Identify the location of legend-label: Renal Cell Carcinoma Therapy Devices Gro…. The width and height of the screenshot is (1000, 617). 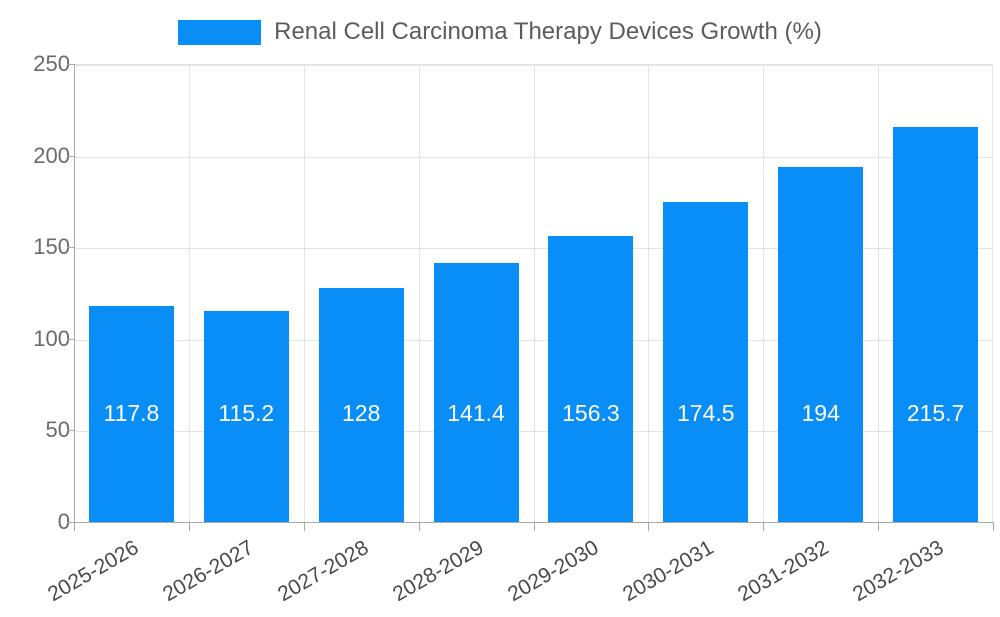
(548, 31).